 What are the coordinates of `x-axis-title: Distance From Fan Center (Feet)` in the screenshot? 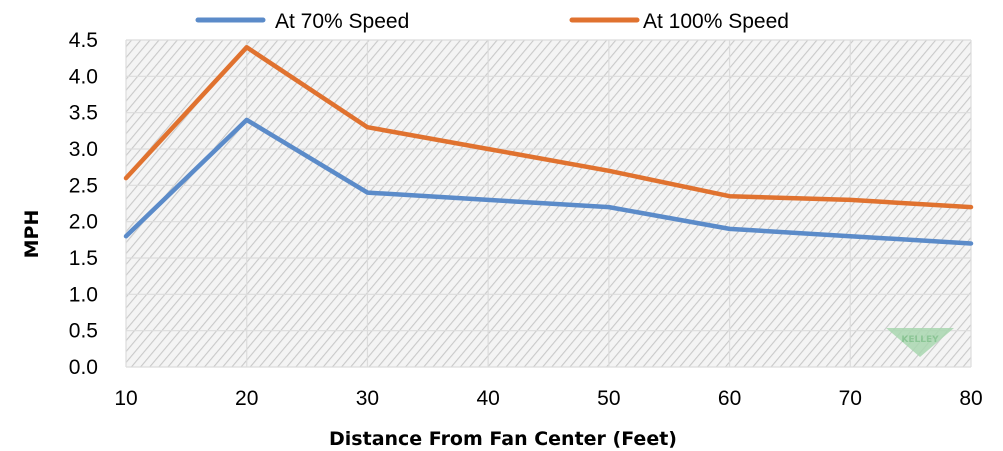 It's located at (503, 439).